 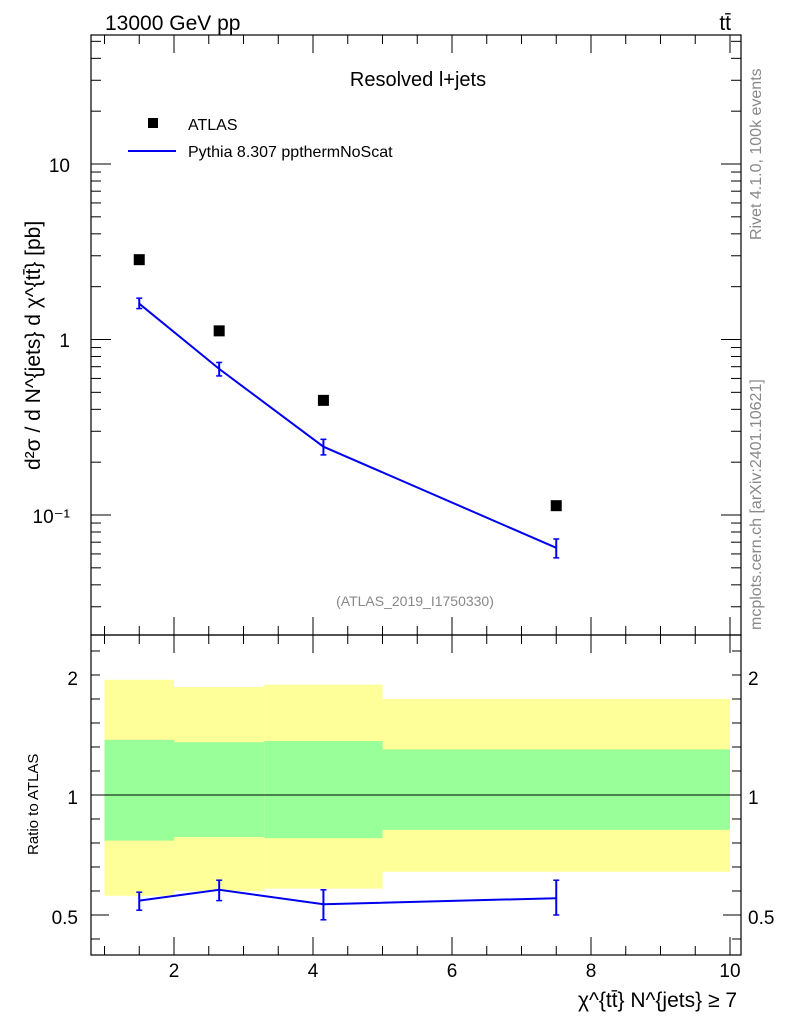 I want to click on legend-atlas-label: ATLAS, so click(x=213, y=125).